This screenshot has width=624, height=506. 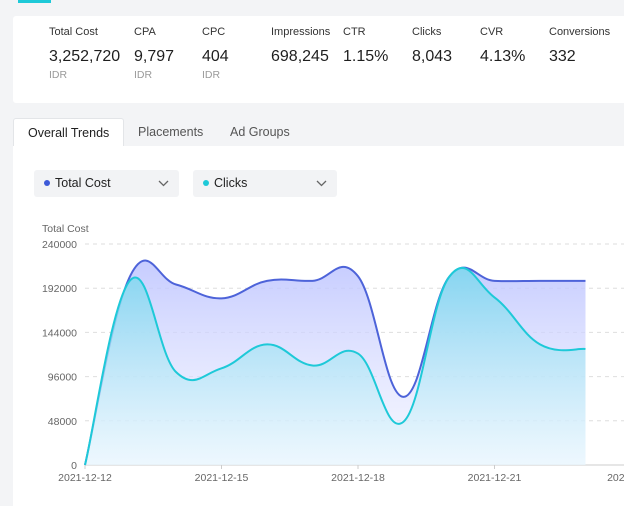 I want to click on metric-value: 9,797, so click(x=154, y=56).